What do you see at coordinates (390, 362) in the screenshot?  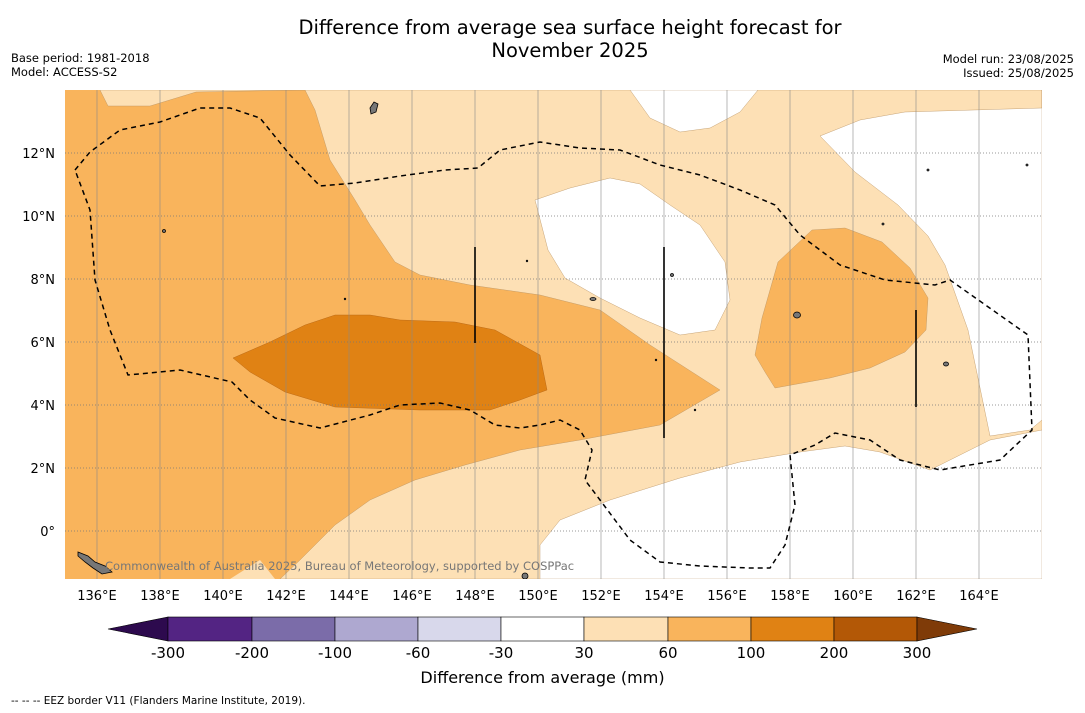 I see `anomaly-100-200-central` at bounding box center [390, 362].